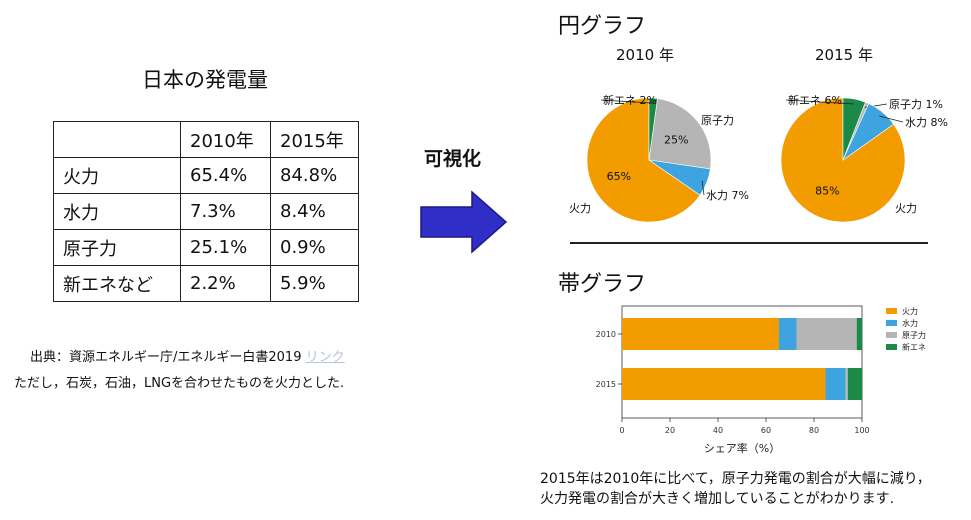  I want to click on table-row: 原子力 25.1% 0.9%, so click(206, 247).